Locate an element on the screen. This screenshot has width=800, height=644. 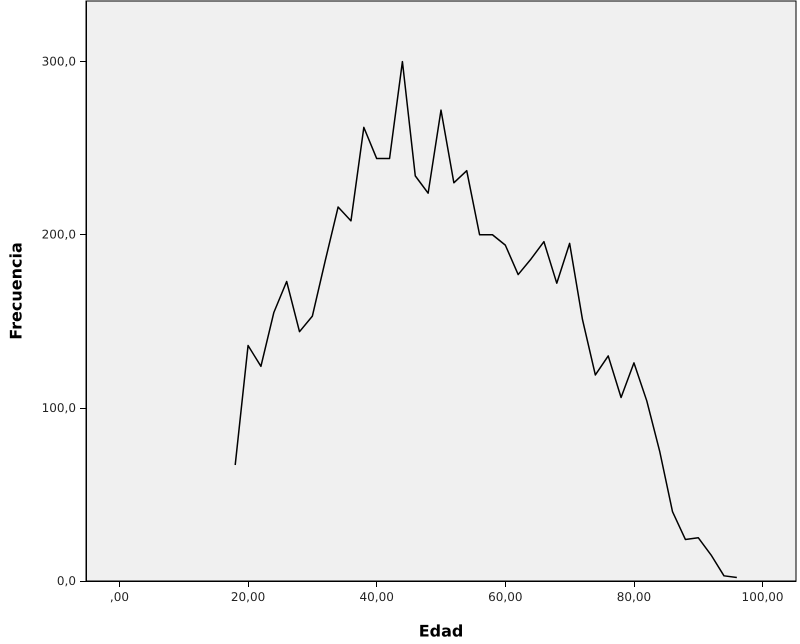
x-tick-label: 100,00 is located at coordinates (763, 597).